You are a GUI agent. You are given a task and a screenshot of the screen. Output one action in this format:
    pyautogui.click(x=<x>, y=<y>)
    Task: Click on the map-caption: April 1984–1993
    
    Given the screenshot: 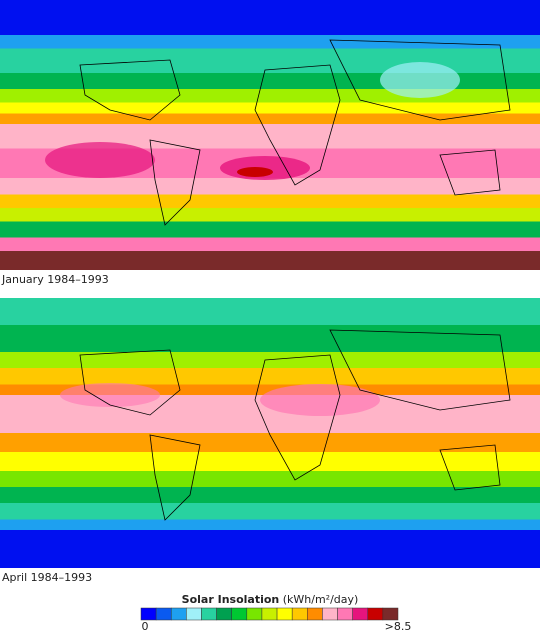 What is the action you would take?
    pyautogui.click(x=47, y=577)
    